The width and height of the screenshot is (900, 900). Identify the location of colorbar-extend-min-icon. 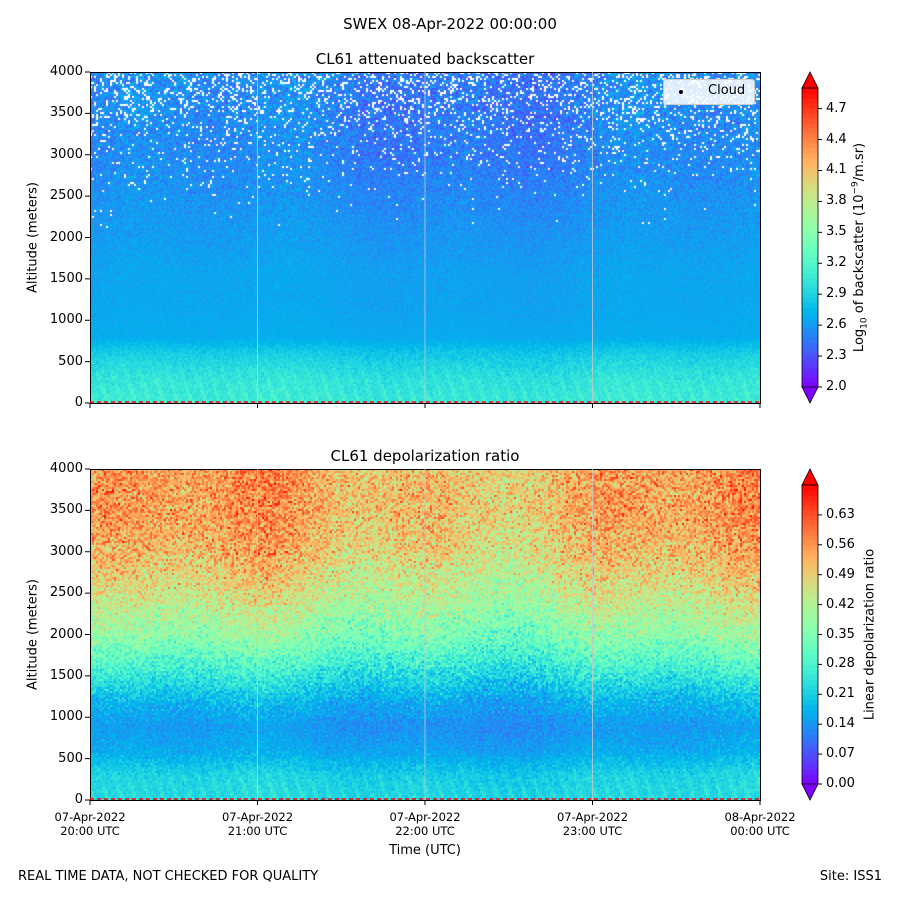
(810, 395).